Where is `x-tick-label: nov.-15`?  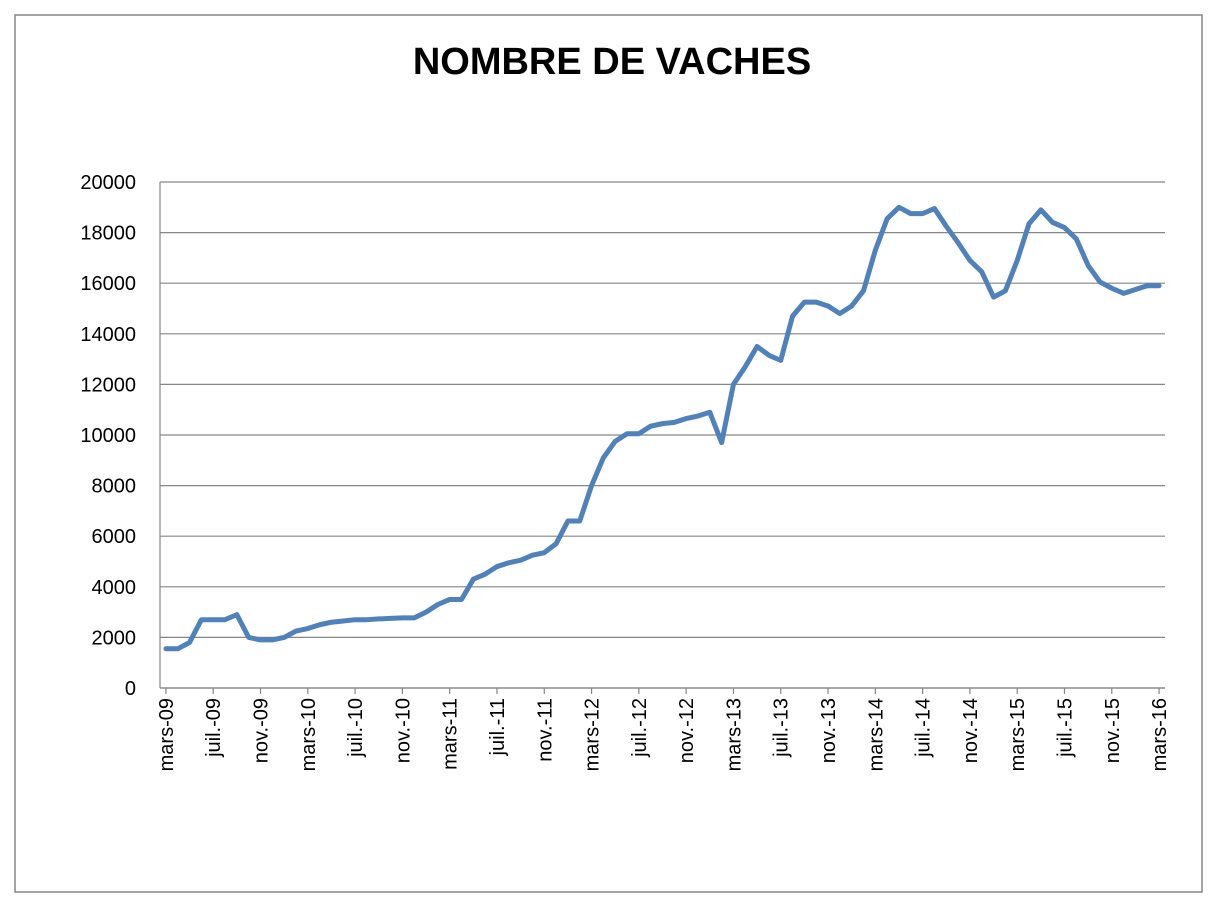
x-tick-label: nov.-15 is located at coordinates (1113, 730).